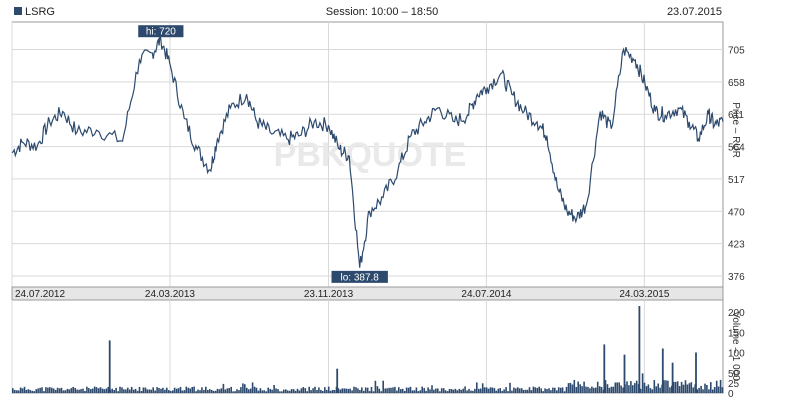 This screenshot has height=406, width=800. I want to click on high-marker-box, so click(161, 31).